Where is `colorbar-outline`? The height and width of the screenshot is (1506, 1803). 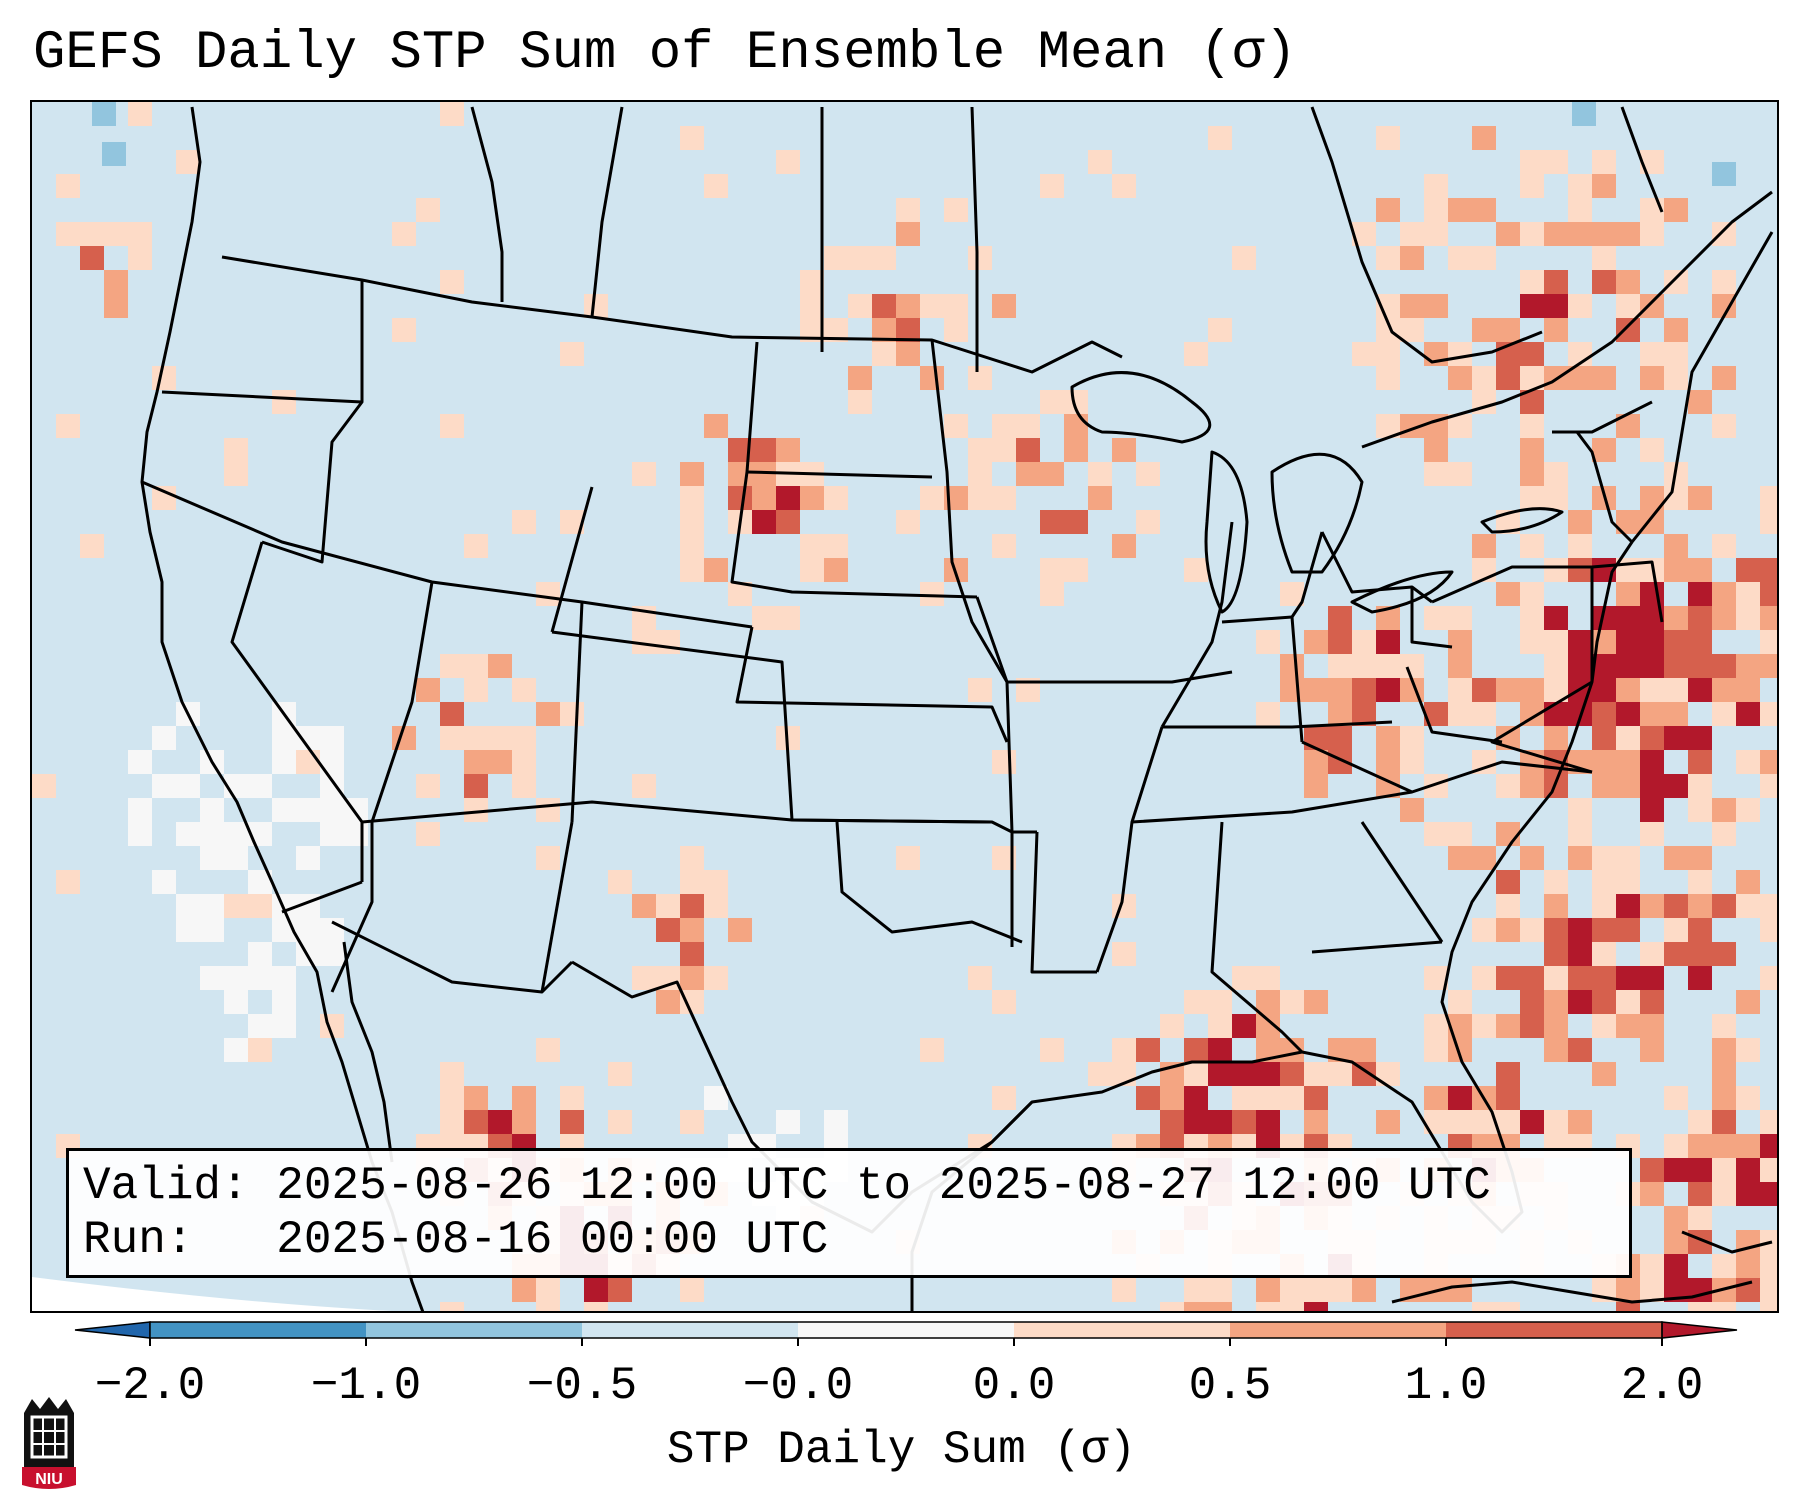
colorbar-outline is located at coordinates (906, 1330).